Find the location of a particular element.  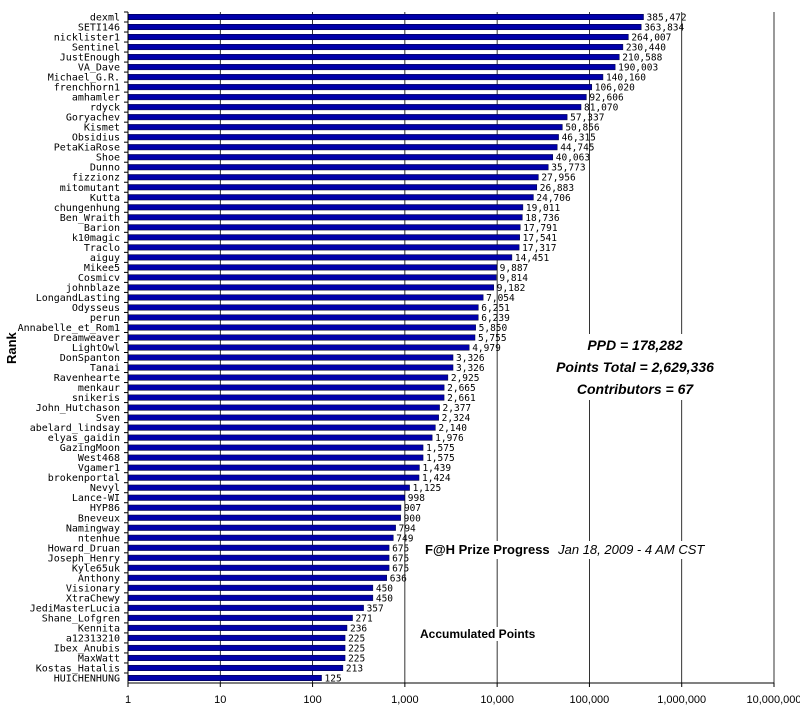

value-label: 225 is located at coordinates (356, 648).